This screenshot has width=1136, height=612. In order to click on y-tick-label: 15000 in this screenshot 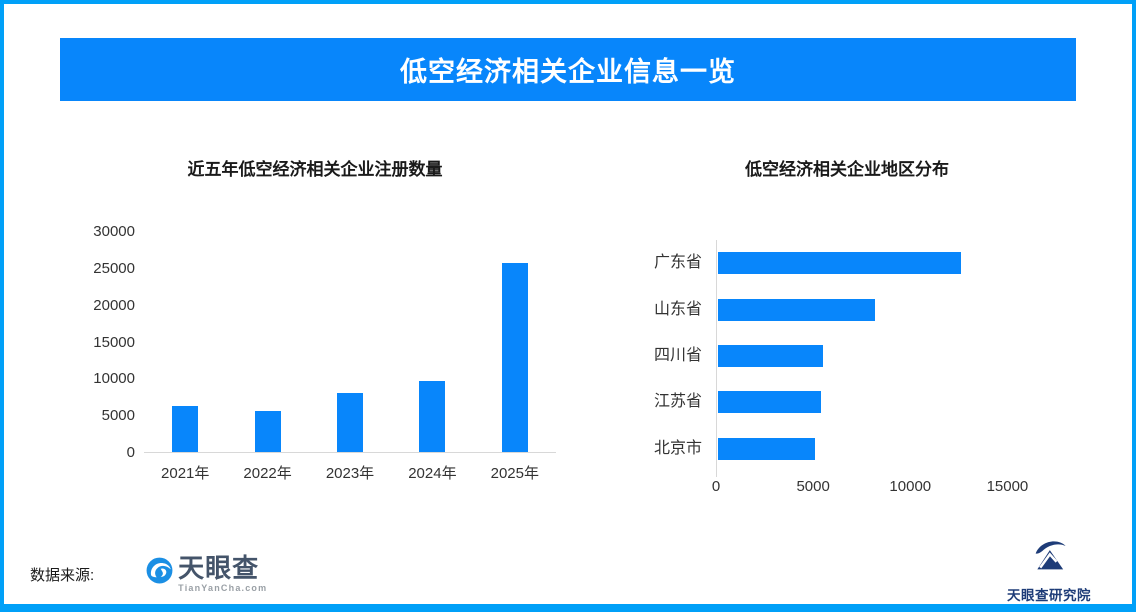, I will do `click(114, 342)`.